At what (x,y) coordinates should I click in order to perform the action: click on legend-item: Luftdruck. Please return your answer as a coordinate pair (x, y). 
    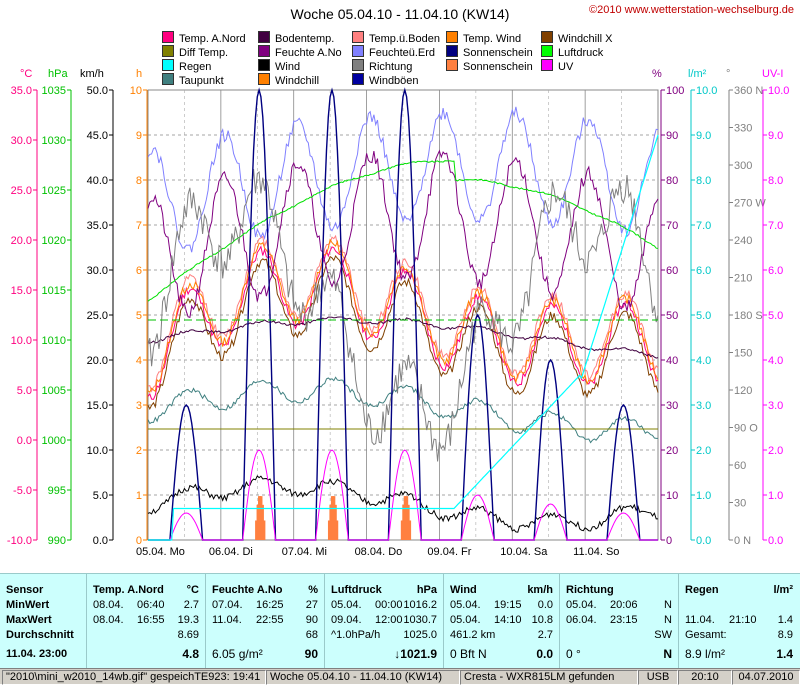
    Looking at the image, I should click on (572, 52).